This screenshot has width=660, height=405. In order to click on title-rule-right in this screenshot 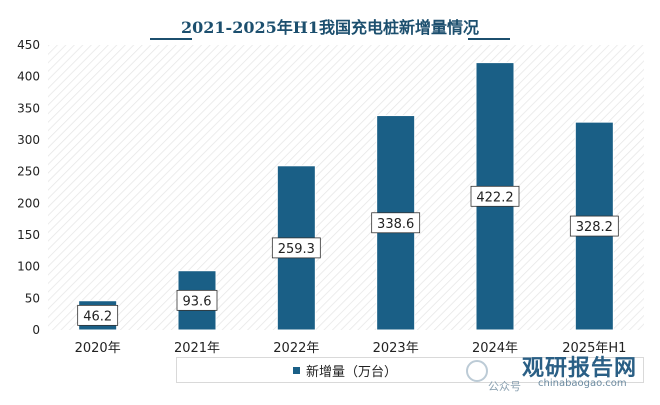, I will do `click(489, 39)`.